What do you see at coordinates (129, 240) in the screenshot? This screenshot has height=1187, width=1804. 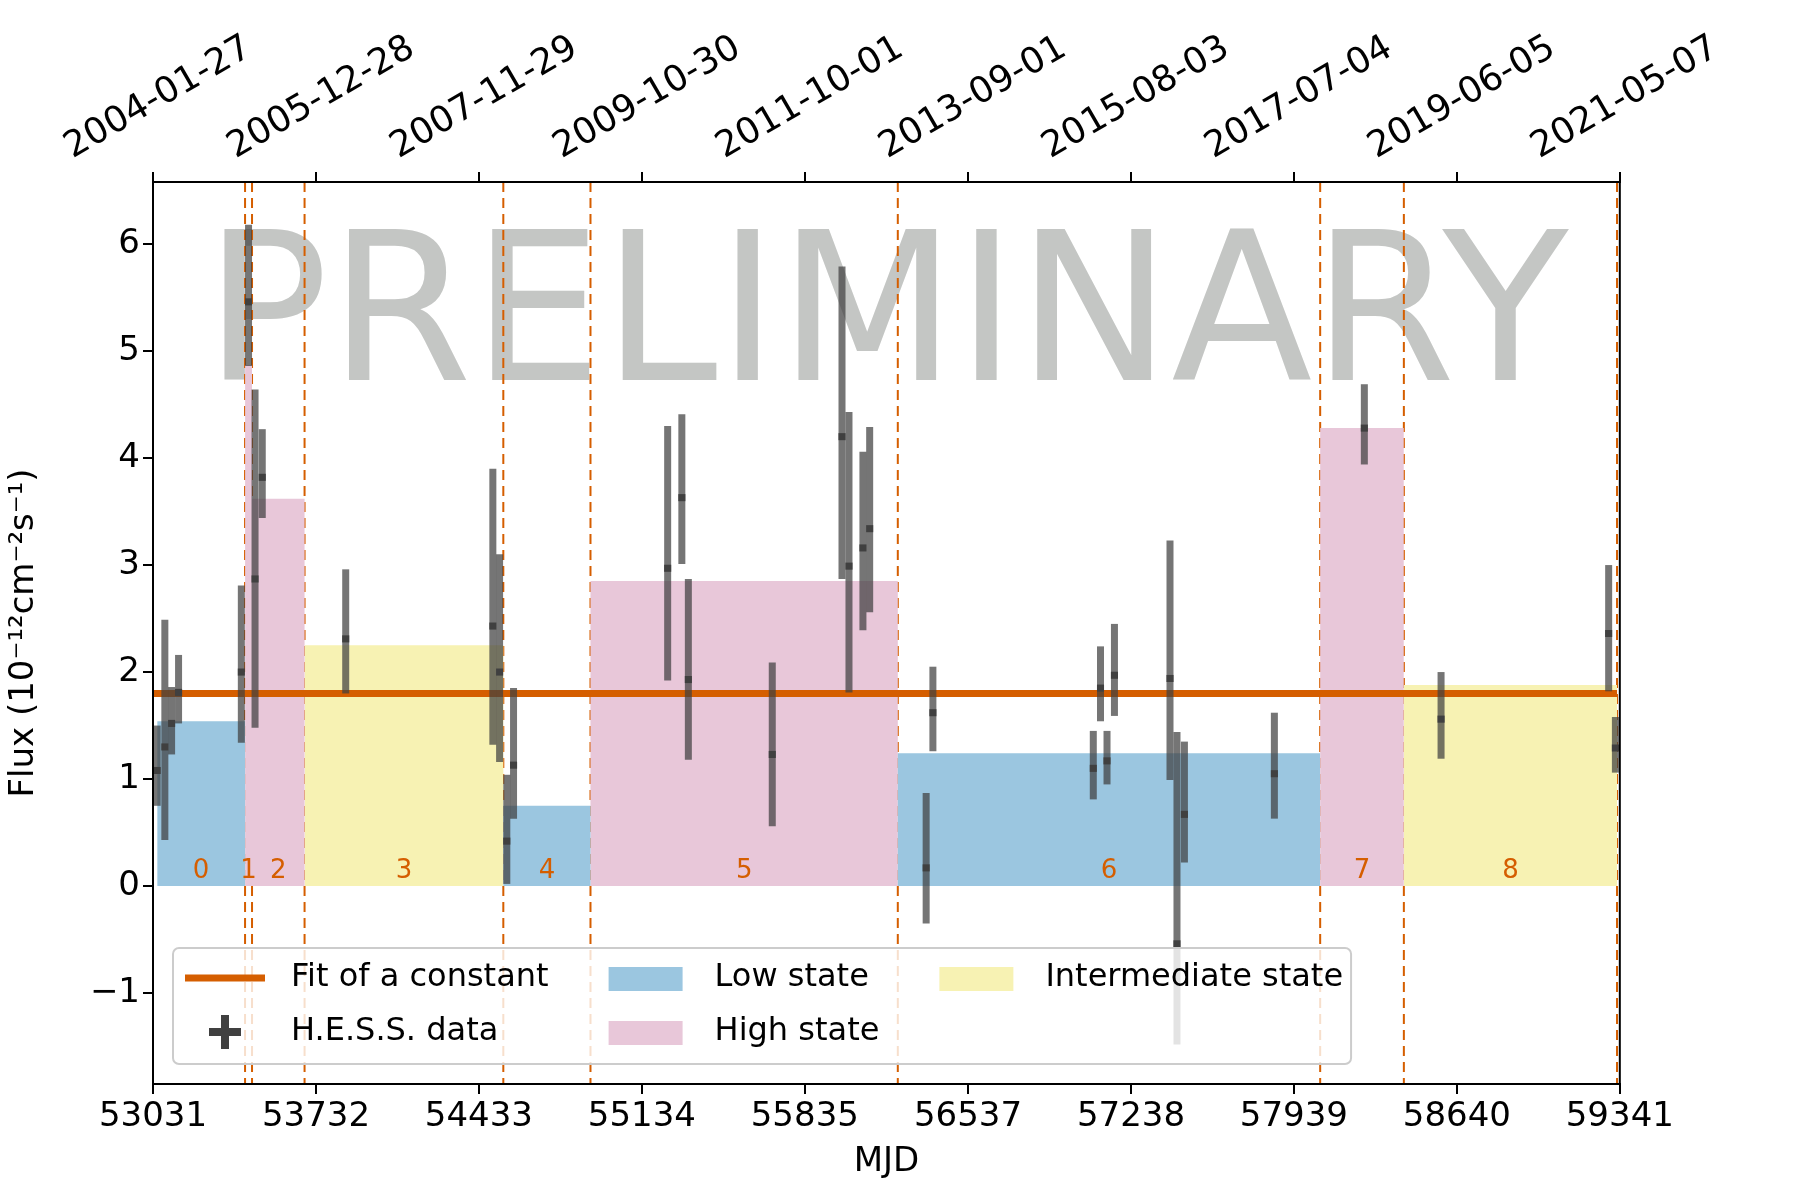 I see `y-tick-label: 6` at bounding box center [129, 240].